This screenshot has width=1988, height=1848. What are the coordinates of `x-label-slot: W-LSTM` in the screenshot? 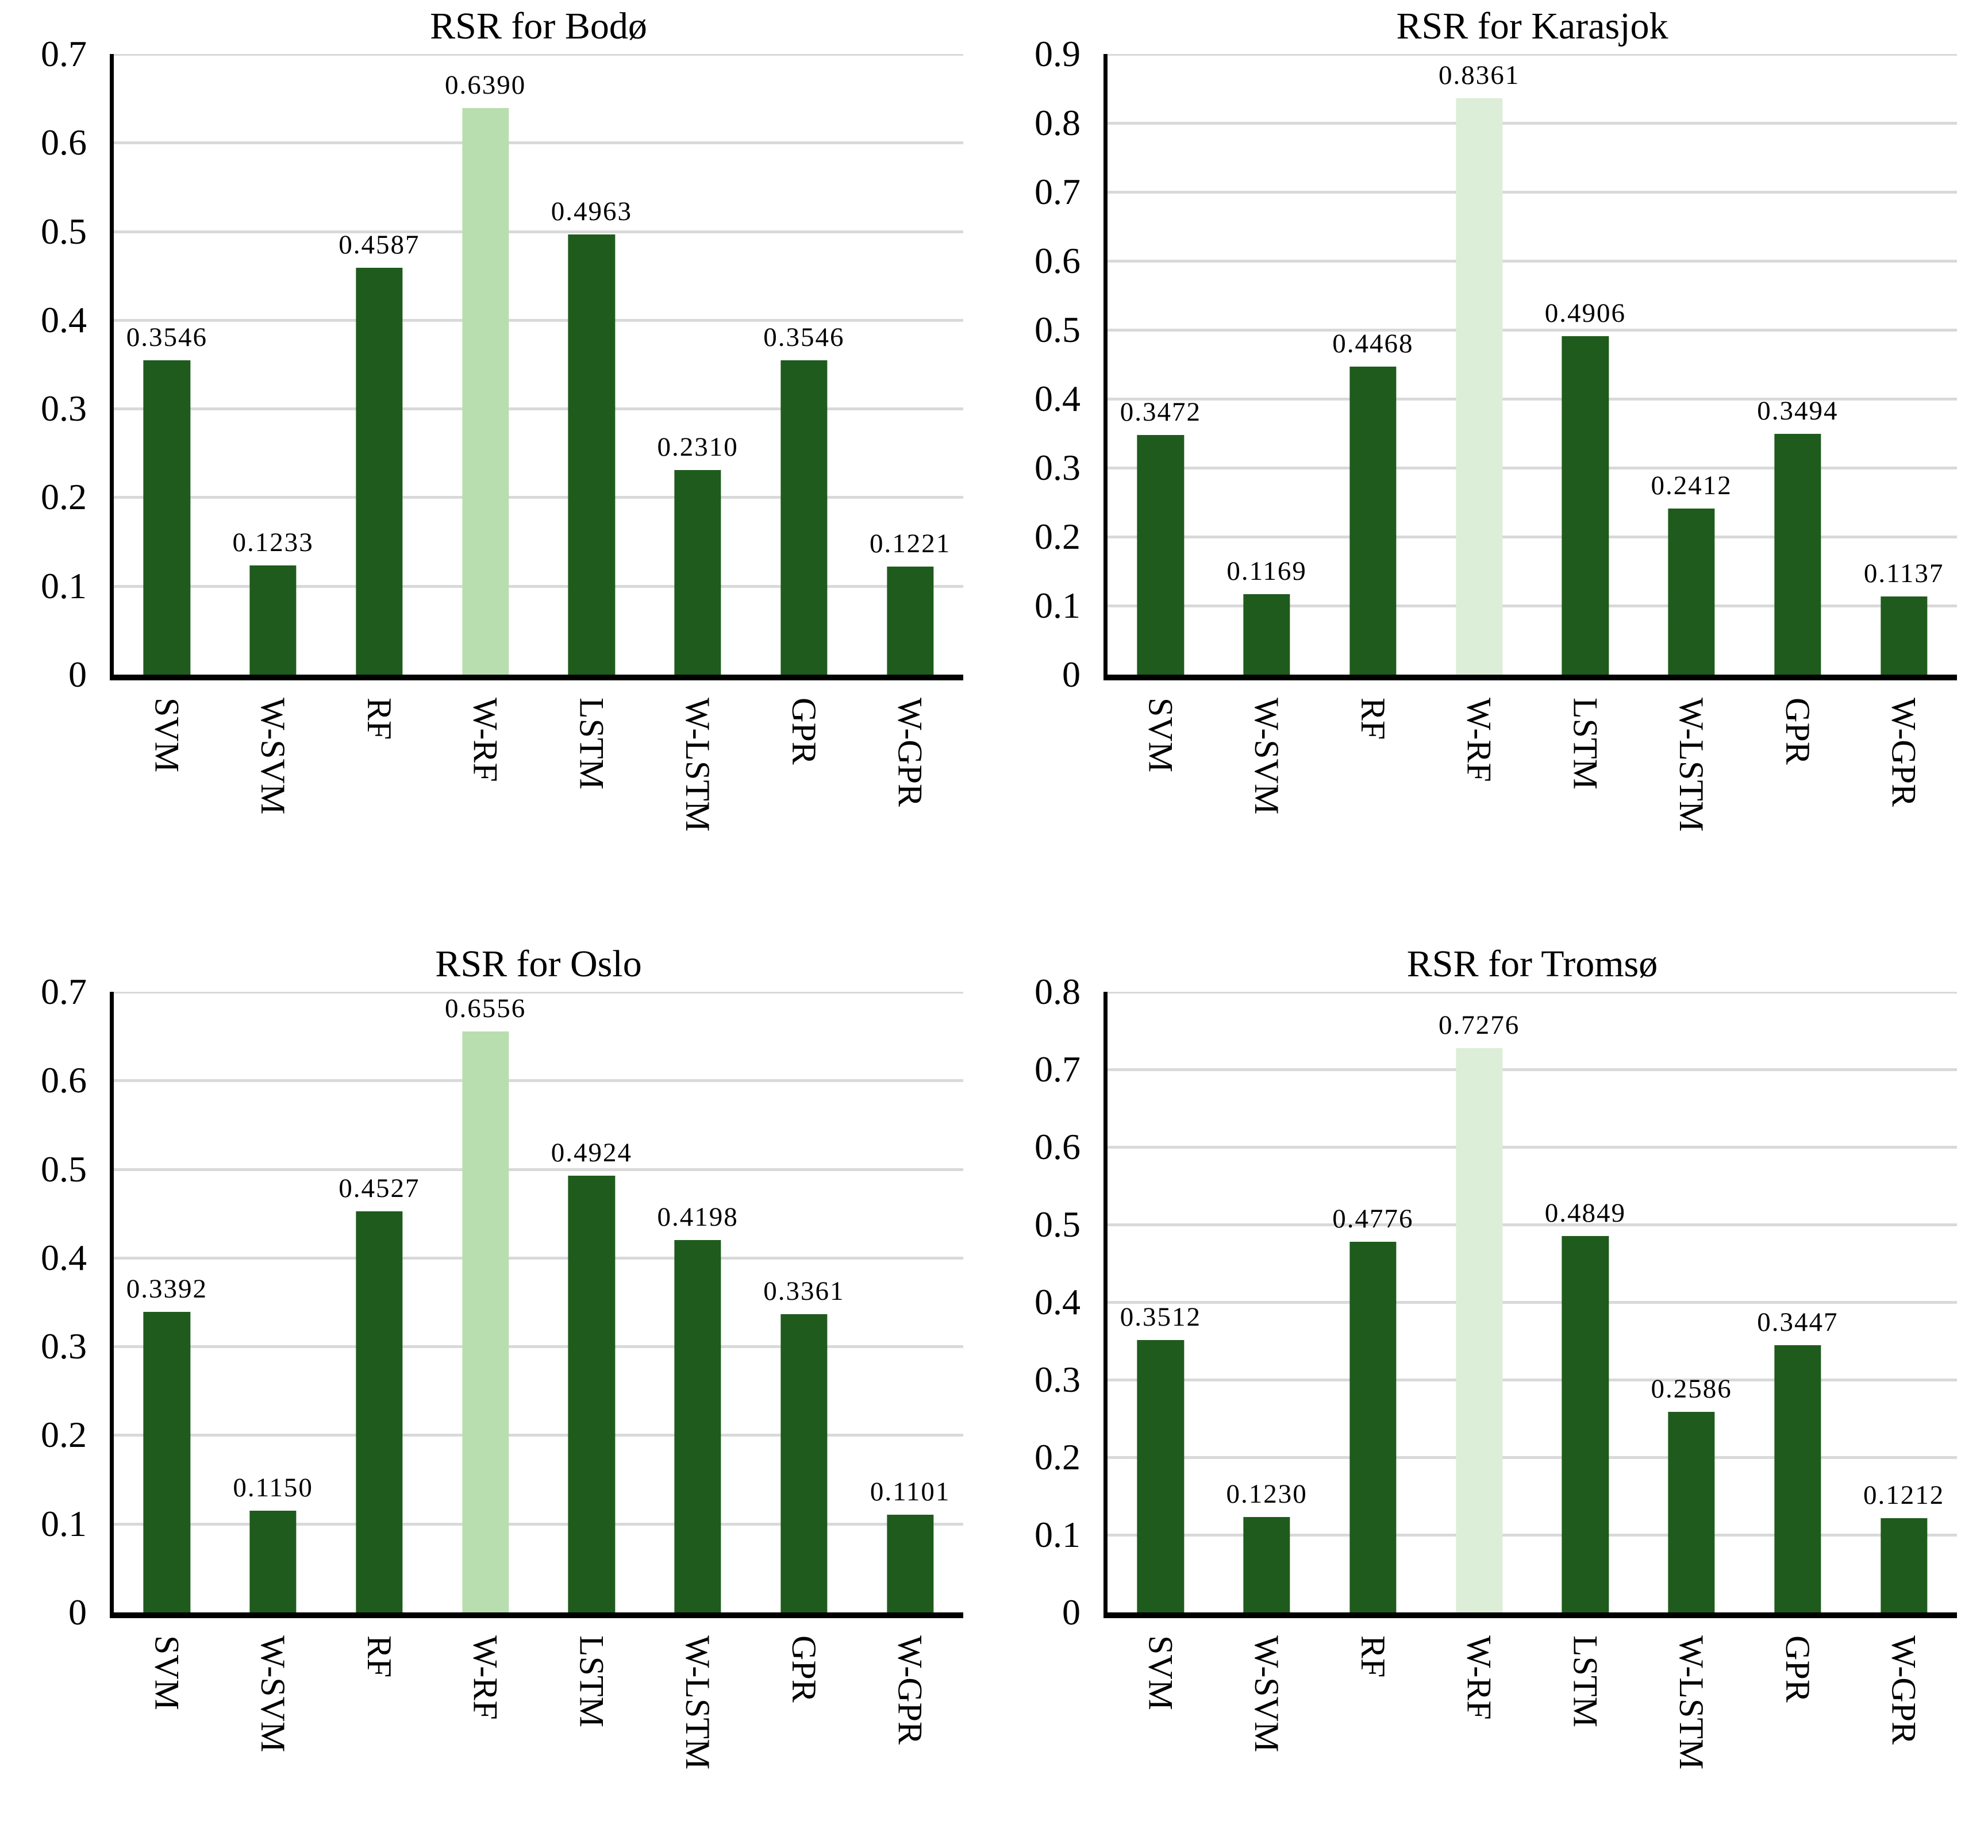 It's located at (698, 801).